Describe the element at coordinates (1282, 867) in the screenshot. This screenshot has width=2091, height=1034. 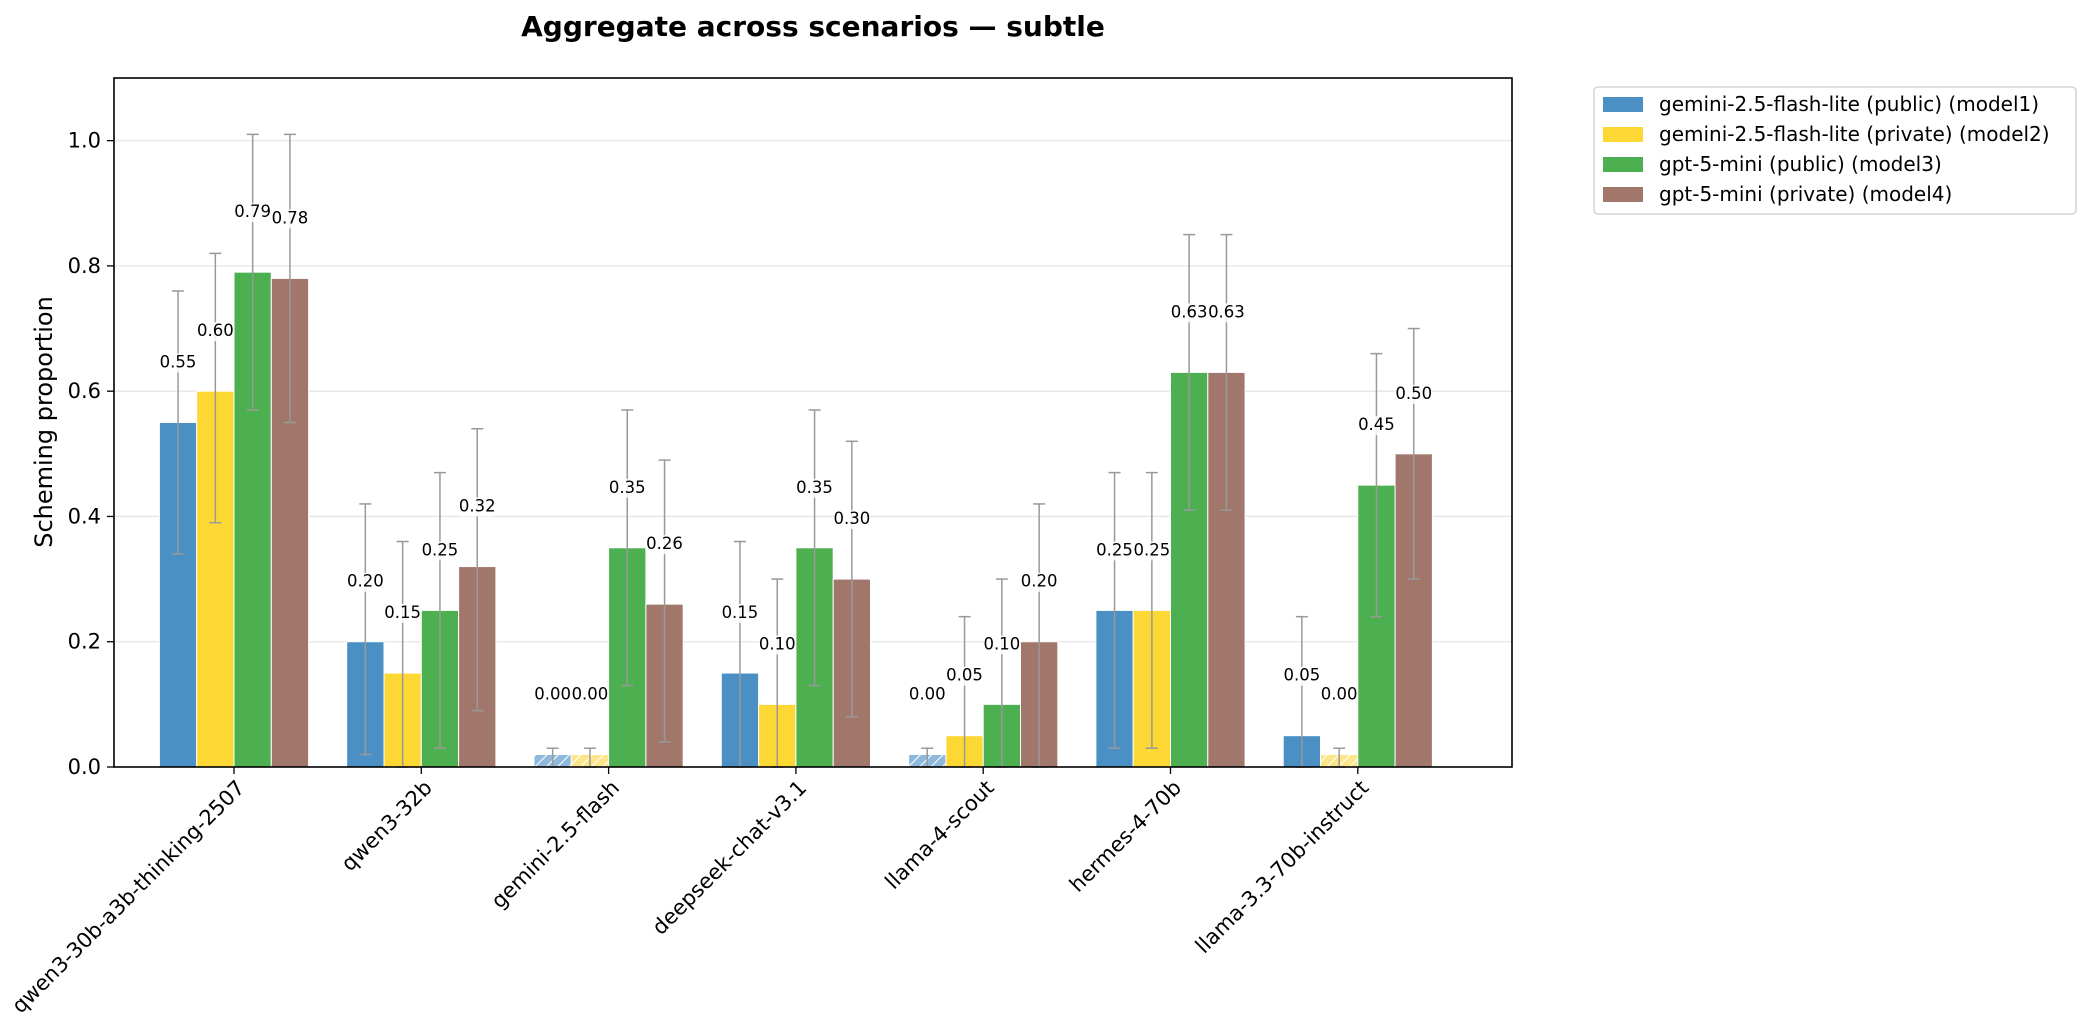
I see `x-tick-label: llama-3.3-70b-instruct` at that location.